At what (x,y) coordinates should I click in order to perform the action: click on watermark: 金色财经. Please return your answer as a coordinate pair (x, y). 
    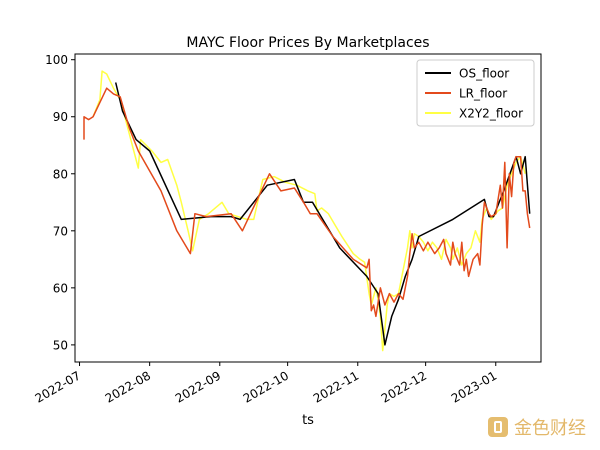
    Looking at the image, I should click on (537, 427).